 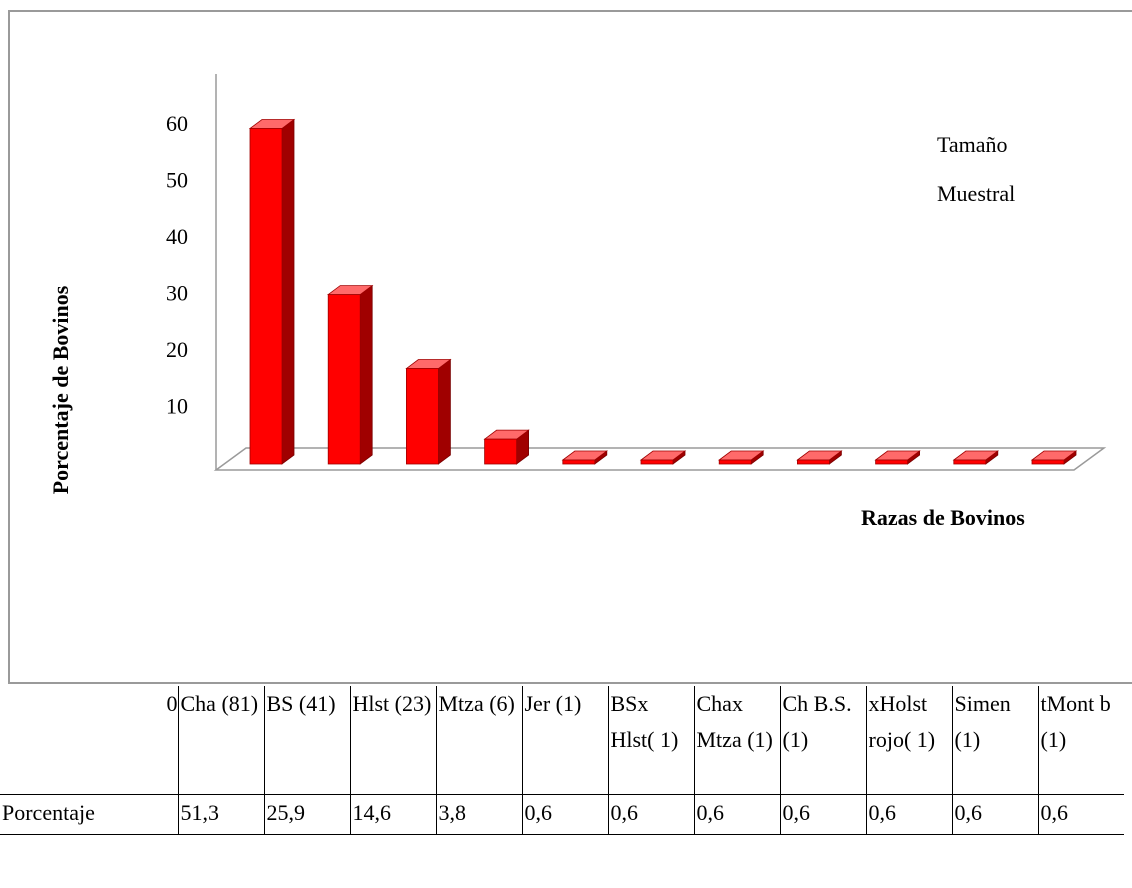 What do you see at coordinates (177, 236) in the screenshot?
I see `y-tick-label: 40` at bounding box center [177, 236].